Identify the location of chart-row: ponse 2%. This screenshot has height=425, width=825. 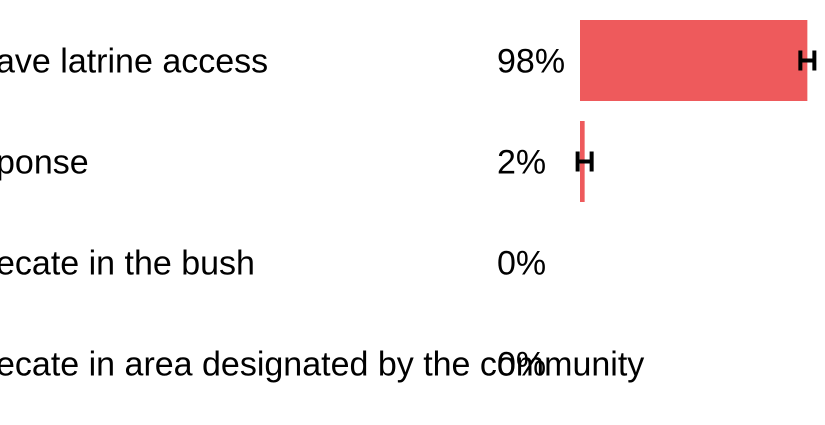
(297, 161).